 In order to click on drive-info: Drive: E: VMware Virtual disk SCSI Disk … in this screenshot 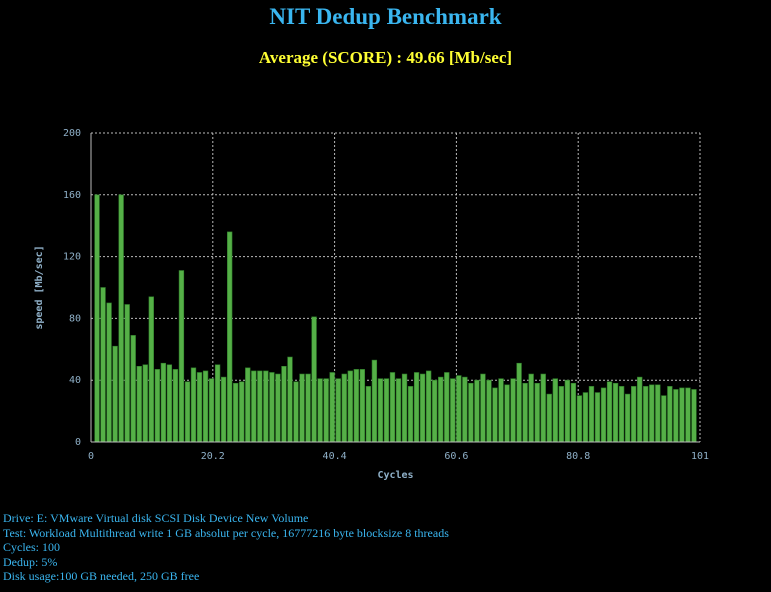, I will do `click(156, 518)`.